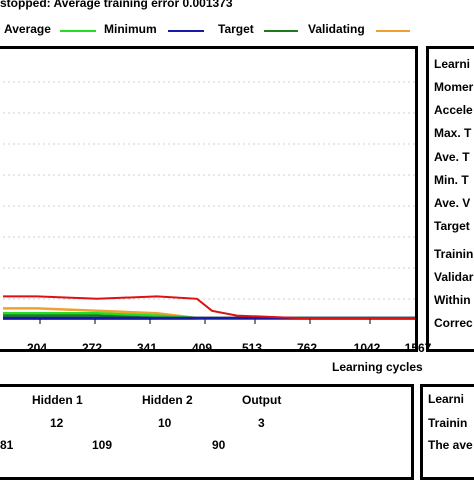  I want to click on legend-minimum-swatch, so click(186, 31).